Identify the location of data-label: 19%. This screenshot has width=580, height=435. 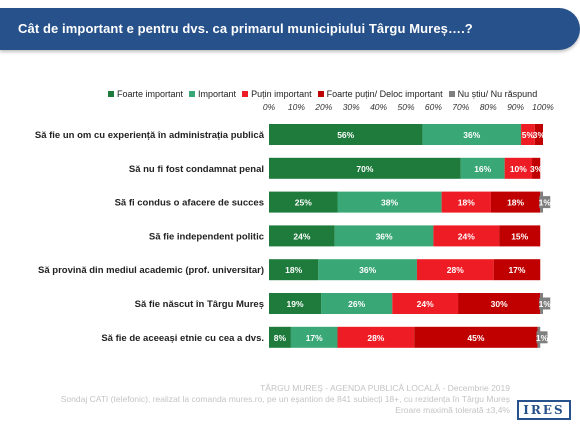
(295, 304).